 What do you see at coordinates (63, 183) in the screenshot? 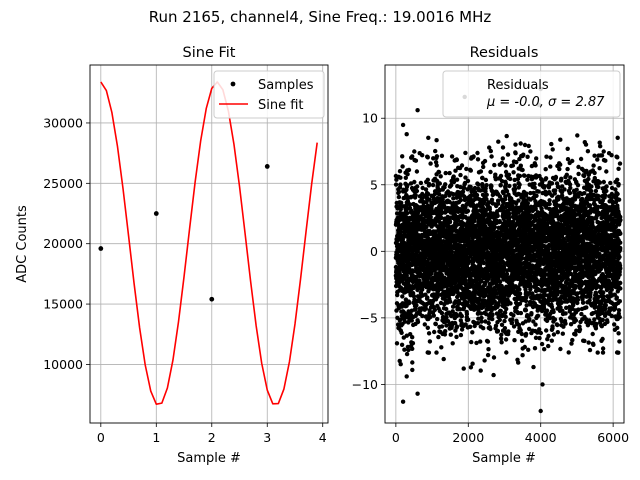
I see `y-tick-label: 25000` at bounding box center [63, 183].